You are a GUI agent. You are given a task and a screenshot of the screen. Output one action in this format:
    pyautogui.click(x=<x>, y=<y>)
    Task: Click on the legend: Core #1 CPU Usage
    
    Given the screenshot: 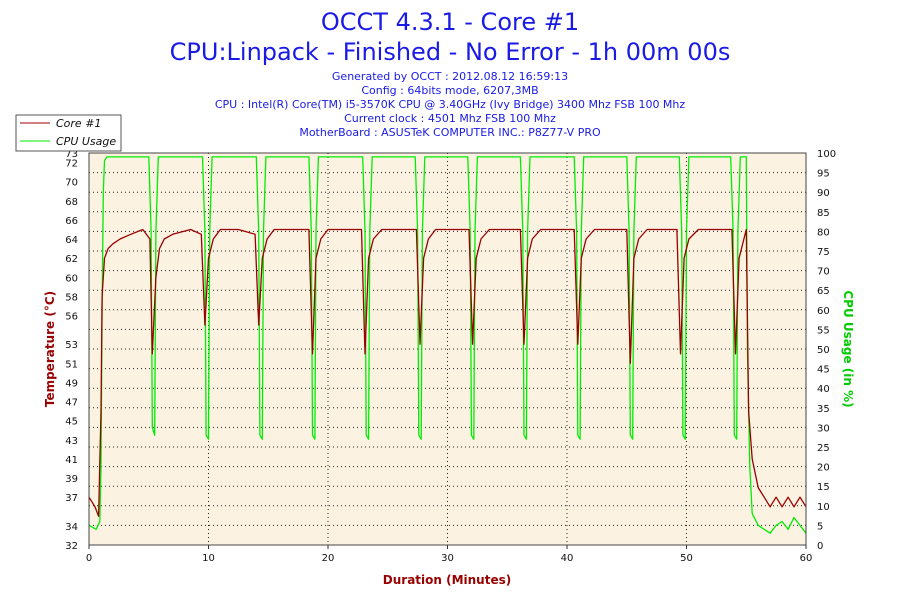 What is the action you would take?
    pyautogui.click(x=68, y=133)
    